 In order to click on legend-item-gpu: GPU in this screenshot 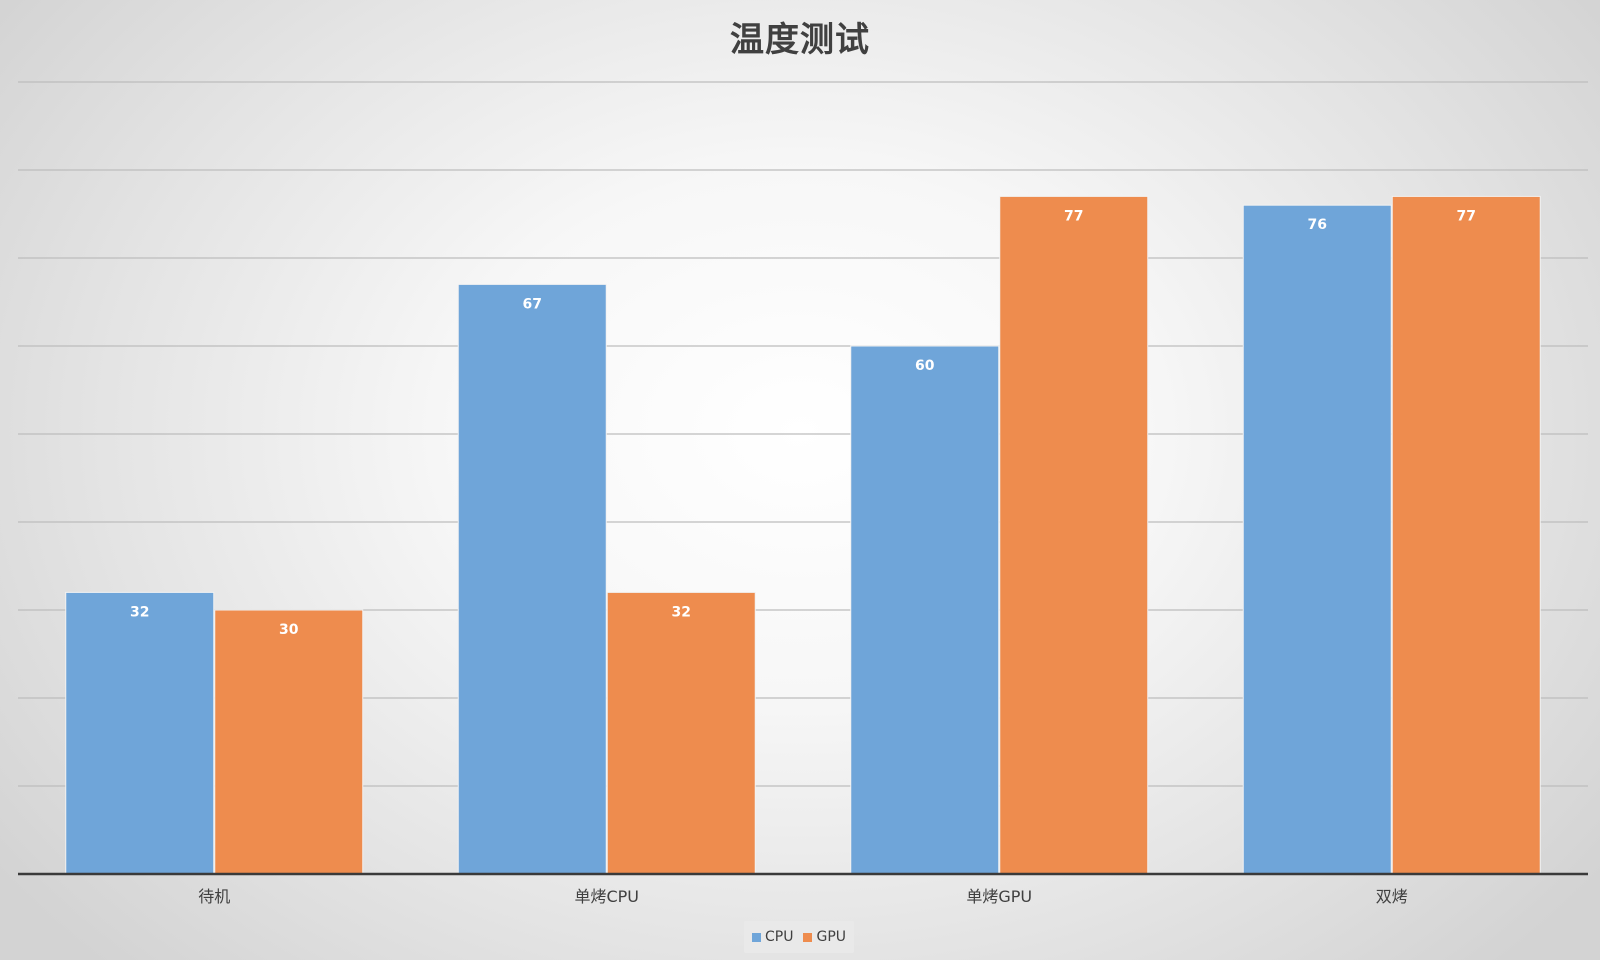, I will do `click(824, 937)`.